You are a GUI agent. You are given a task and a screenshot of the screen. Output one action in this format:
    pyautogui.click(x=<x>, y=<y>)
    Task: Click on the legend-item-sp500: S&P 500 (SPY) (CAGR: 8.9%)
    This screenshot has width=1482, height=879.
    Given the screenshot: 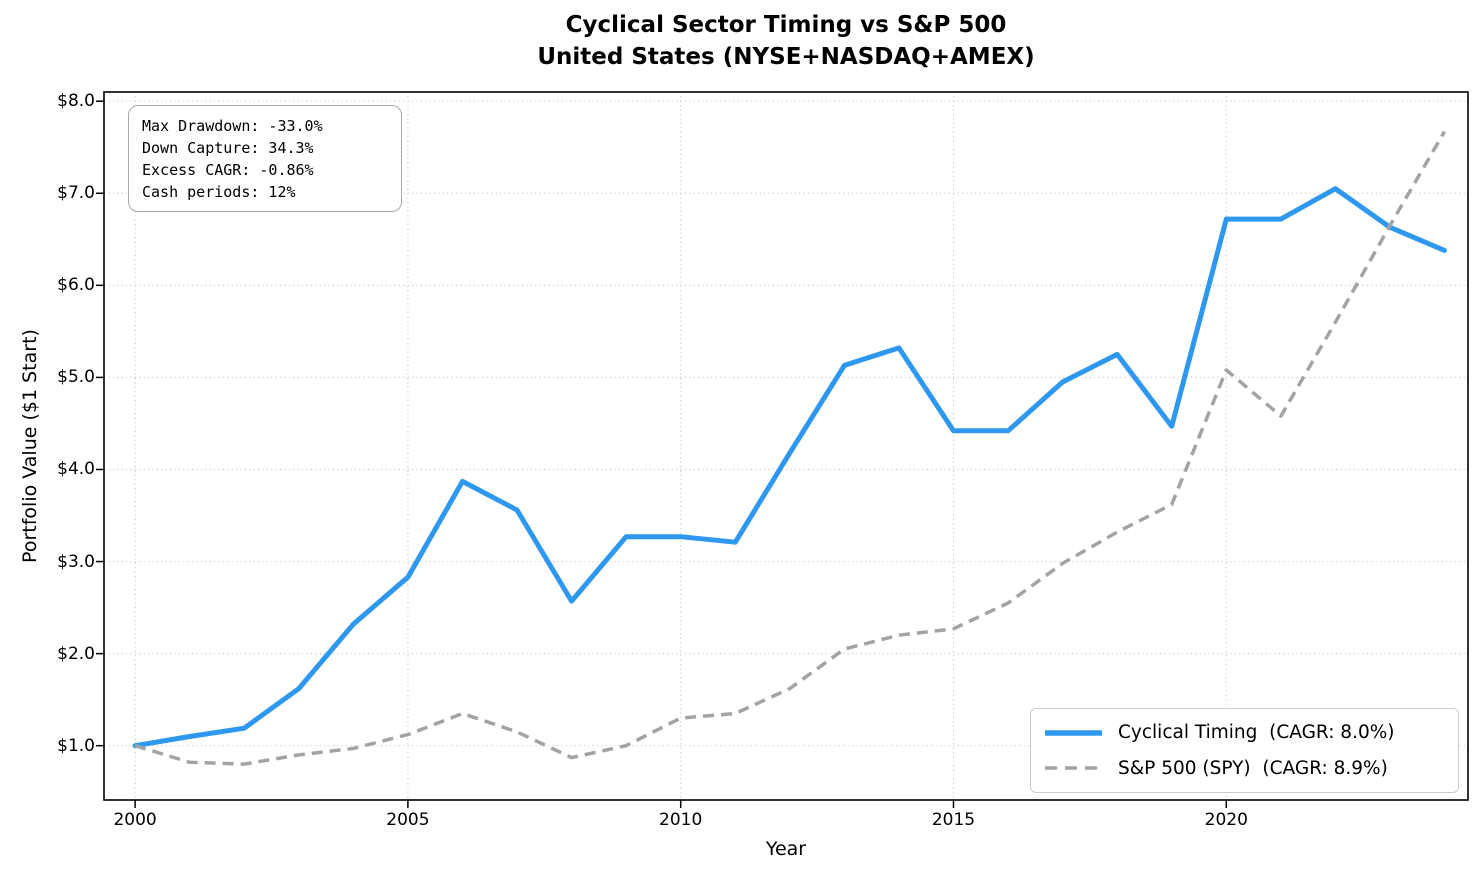 What is the action you would take?
    pyautogui.click(x=1244, y=768)
    